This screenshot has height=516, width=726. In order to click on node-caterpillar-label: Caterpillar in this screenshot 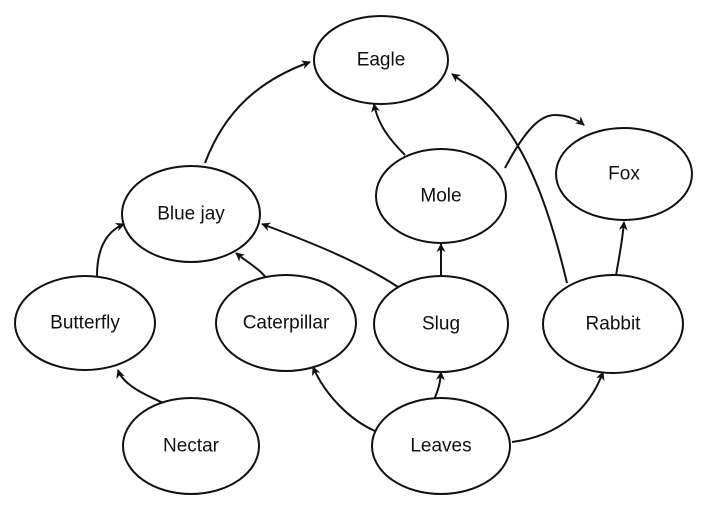, I will do `click(286, 323)`.